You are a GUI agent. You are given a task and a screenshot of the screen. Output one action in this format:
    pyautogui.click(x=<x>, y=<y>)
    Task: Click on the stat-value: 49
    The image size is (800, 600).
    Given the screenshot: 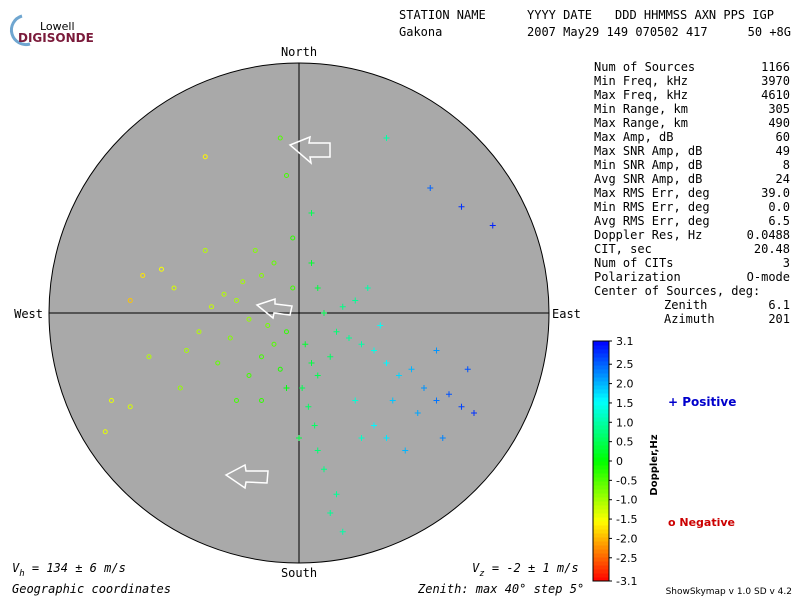 What is the action you would take?
    pyautogui.click(x=783, y=151)
    